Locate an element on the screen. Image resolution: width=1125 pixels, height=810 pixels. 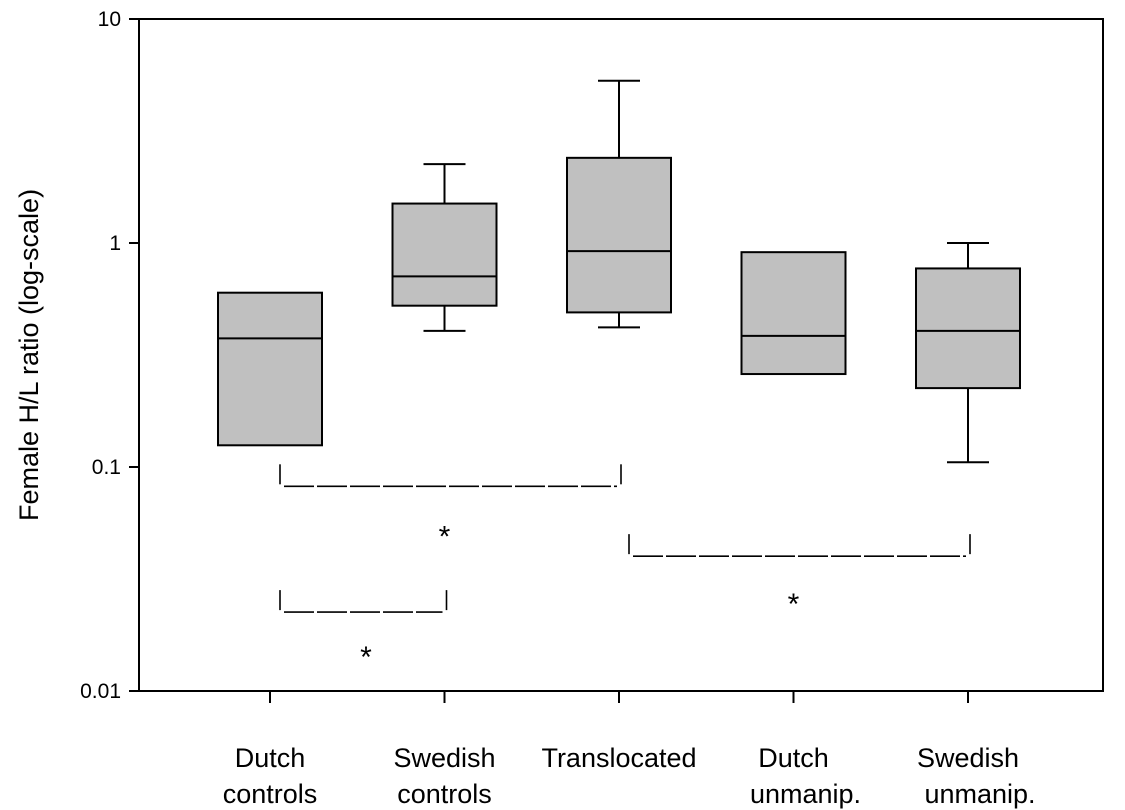
y-tick-label: 1 is located at coordinates (115, 243).